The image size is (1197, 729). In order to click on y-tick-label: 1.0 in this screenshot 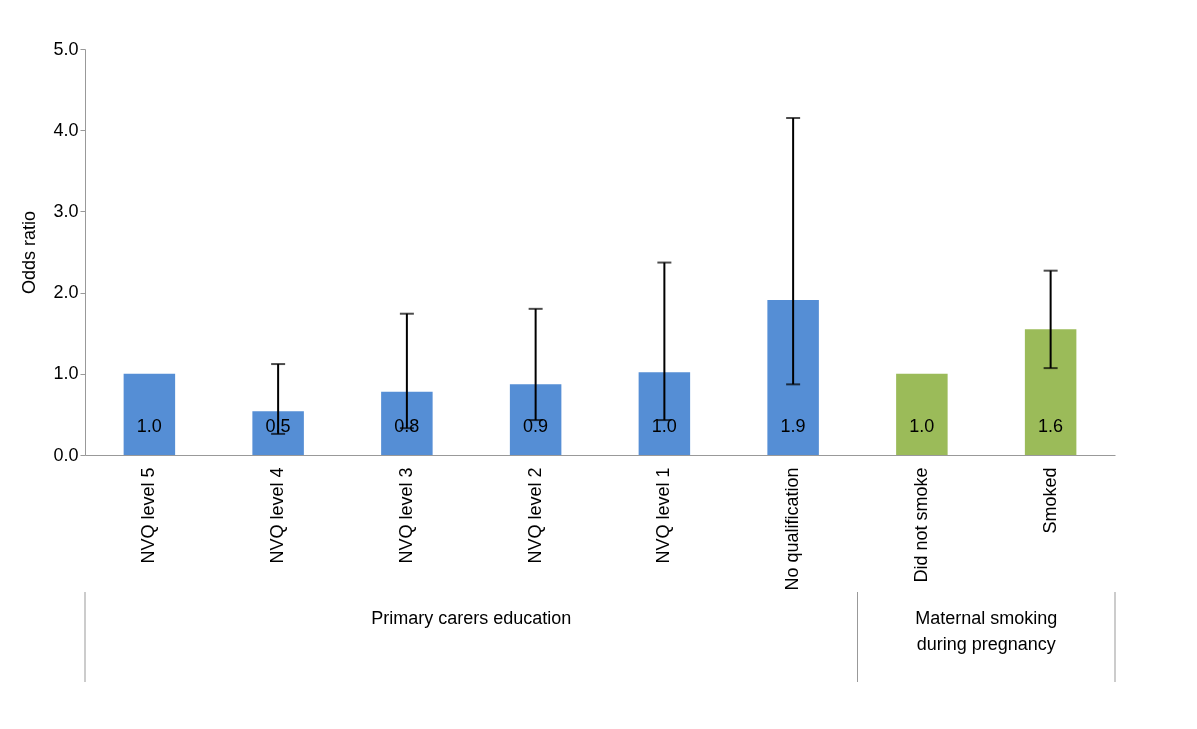, I will do `click(66, 373)`.